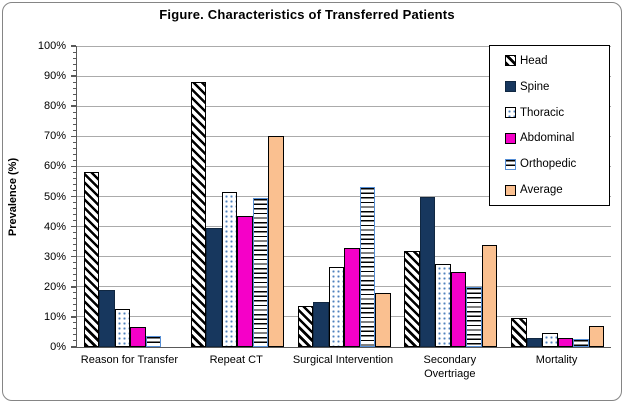 The image size is (624, 403). Describe the element at coordinates (54, 166) in the screenshot. I see `y-tick-label: 60%` at that location.